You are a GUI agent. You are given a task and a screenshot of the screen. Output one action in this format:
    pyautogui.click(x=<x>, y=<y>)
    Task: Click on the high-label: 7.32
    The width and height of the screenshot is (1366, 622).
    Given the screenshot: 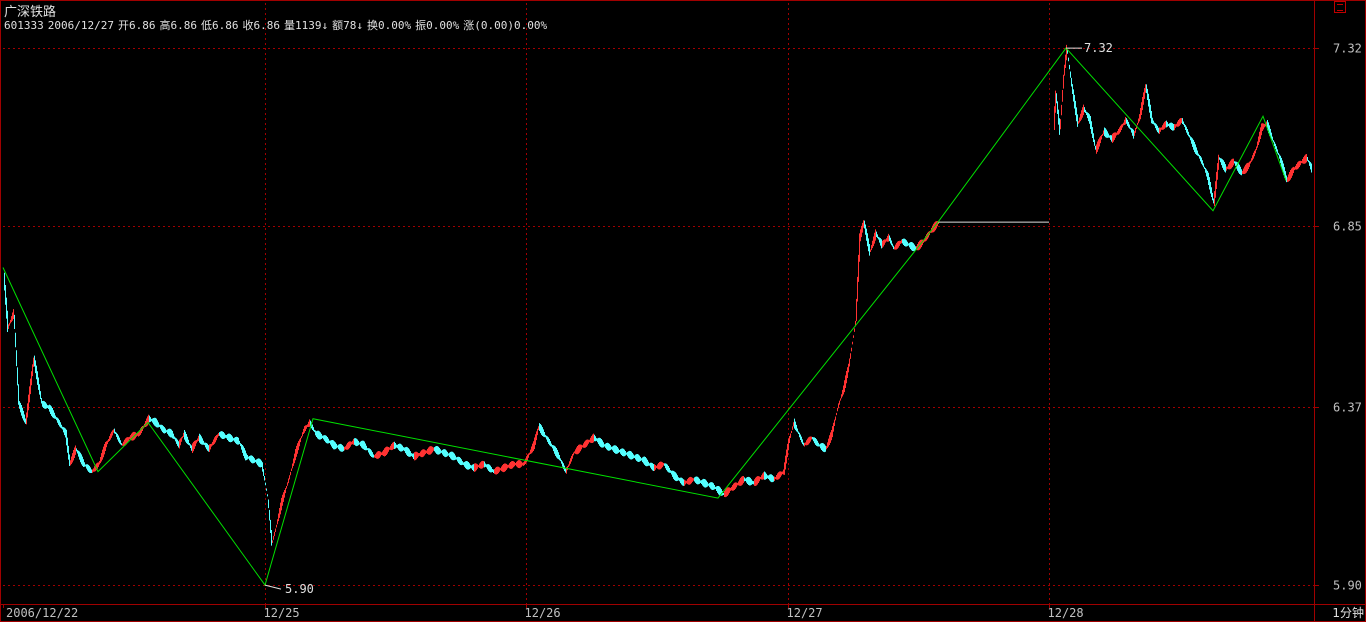 What is the action you would take?
    pyautogui.click(x=1098, y=48)
    